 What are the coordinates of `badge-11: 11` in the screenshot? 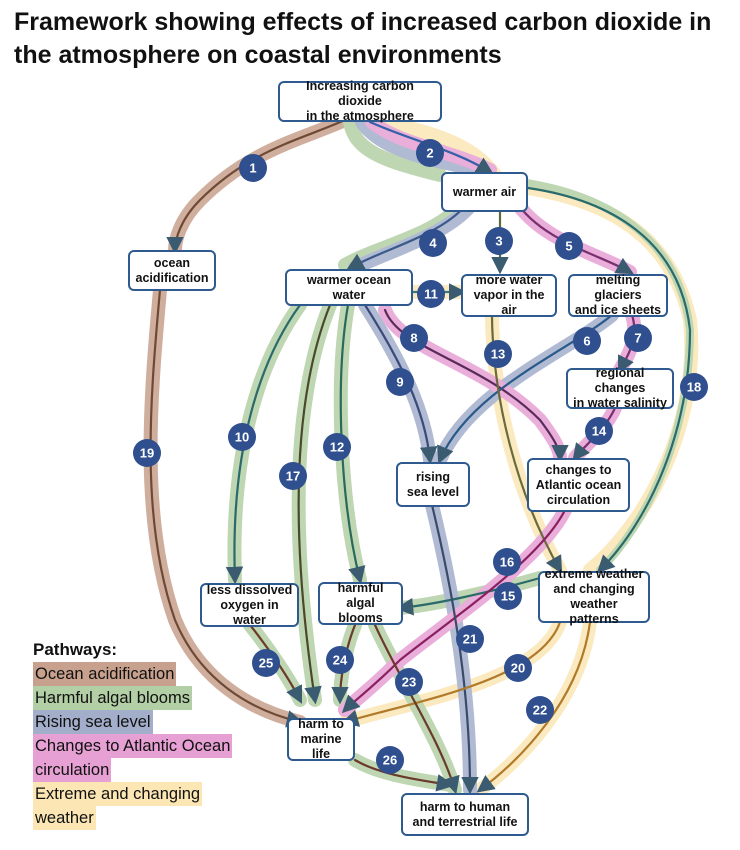 It's located at (431, 294).